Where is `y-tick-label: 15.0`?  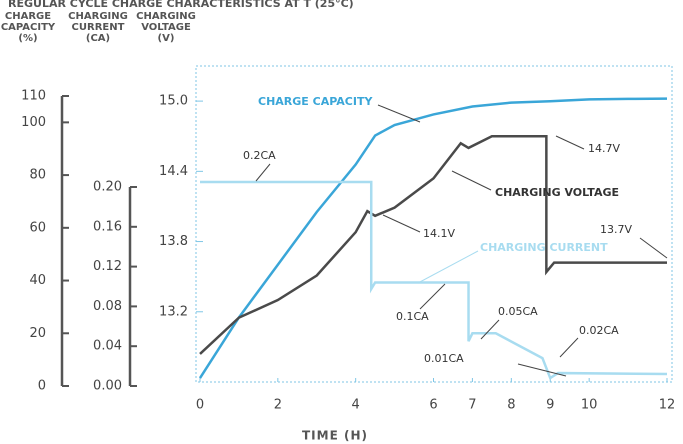 y-tick-label: 15.0 is located at coordinates (173, 101).